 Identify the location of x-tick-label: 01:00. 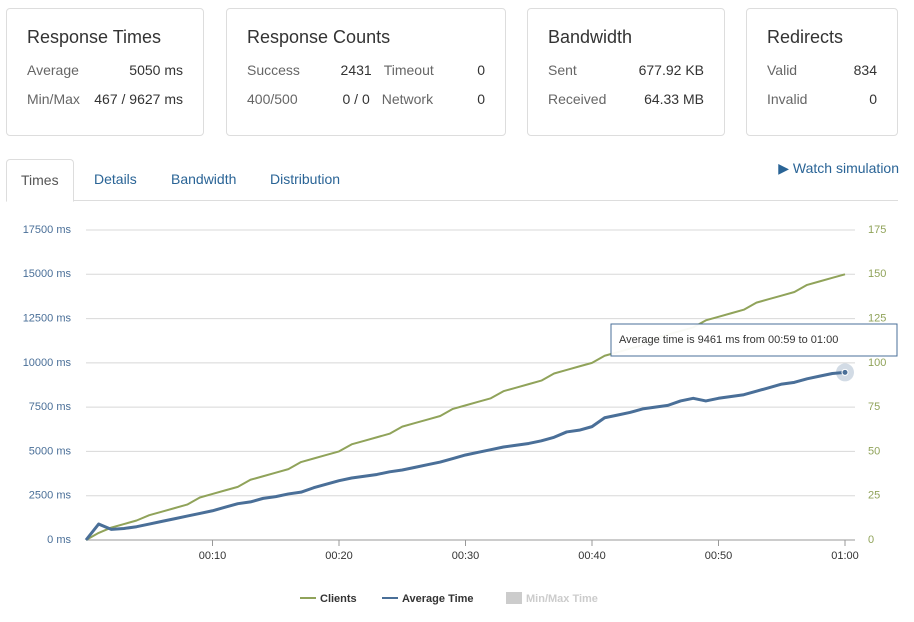
(845, 556).